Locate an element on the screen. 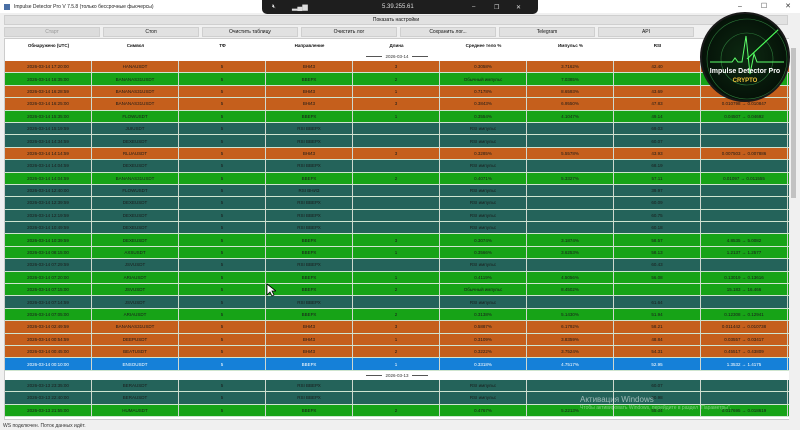 This screenshot has width=800, height=430. overlay-restore-icon: ❐ is located at coordinates (497, 7).